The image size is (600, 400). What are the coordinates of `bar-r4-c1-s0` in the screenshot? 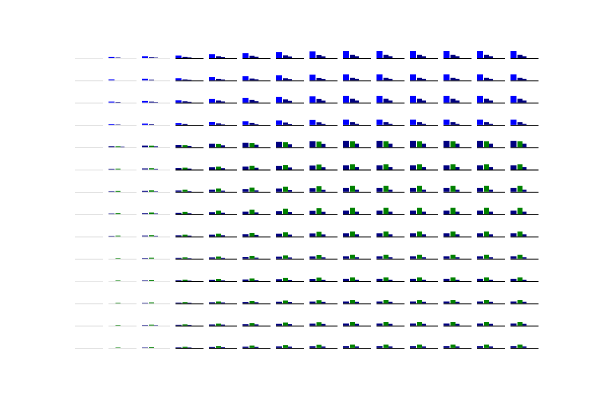 It's located at (111, 147).